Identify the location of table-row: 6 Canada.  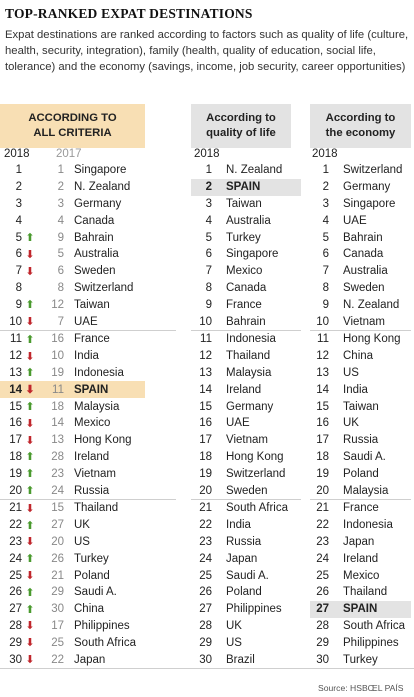
(360, 254).